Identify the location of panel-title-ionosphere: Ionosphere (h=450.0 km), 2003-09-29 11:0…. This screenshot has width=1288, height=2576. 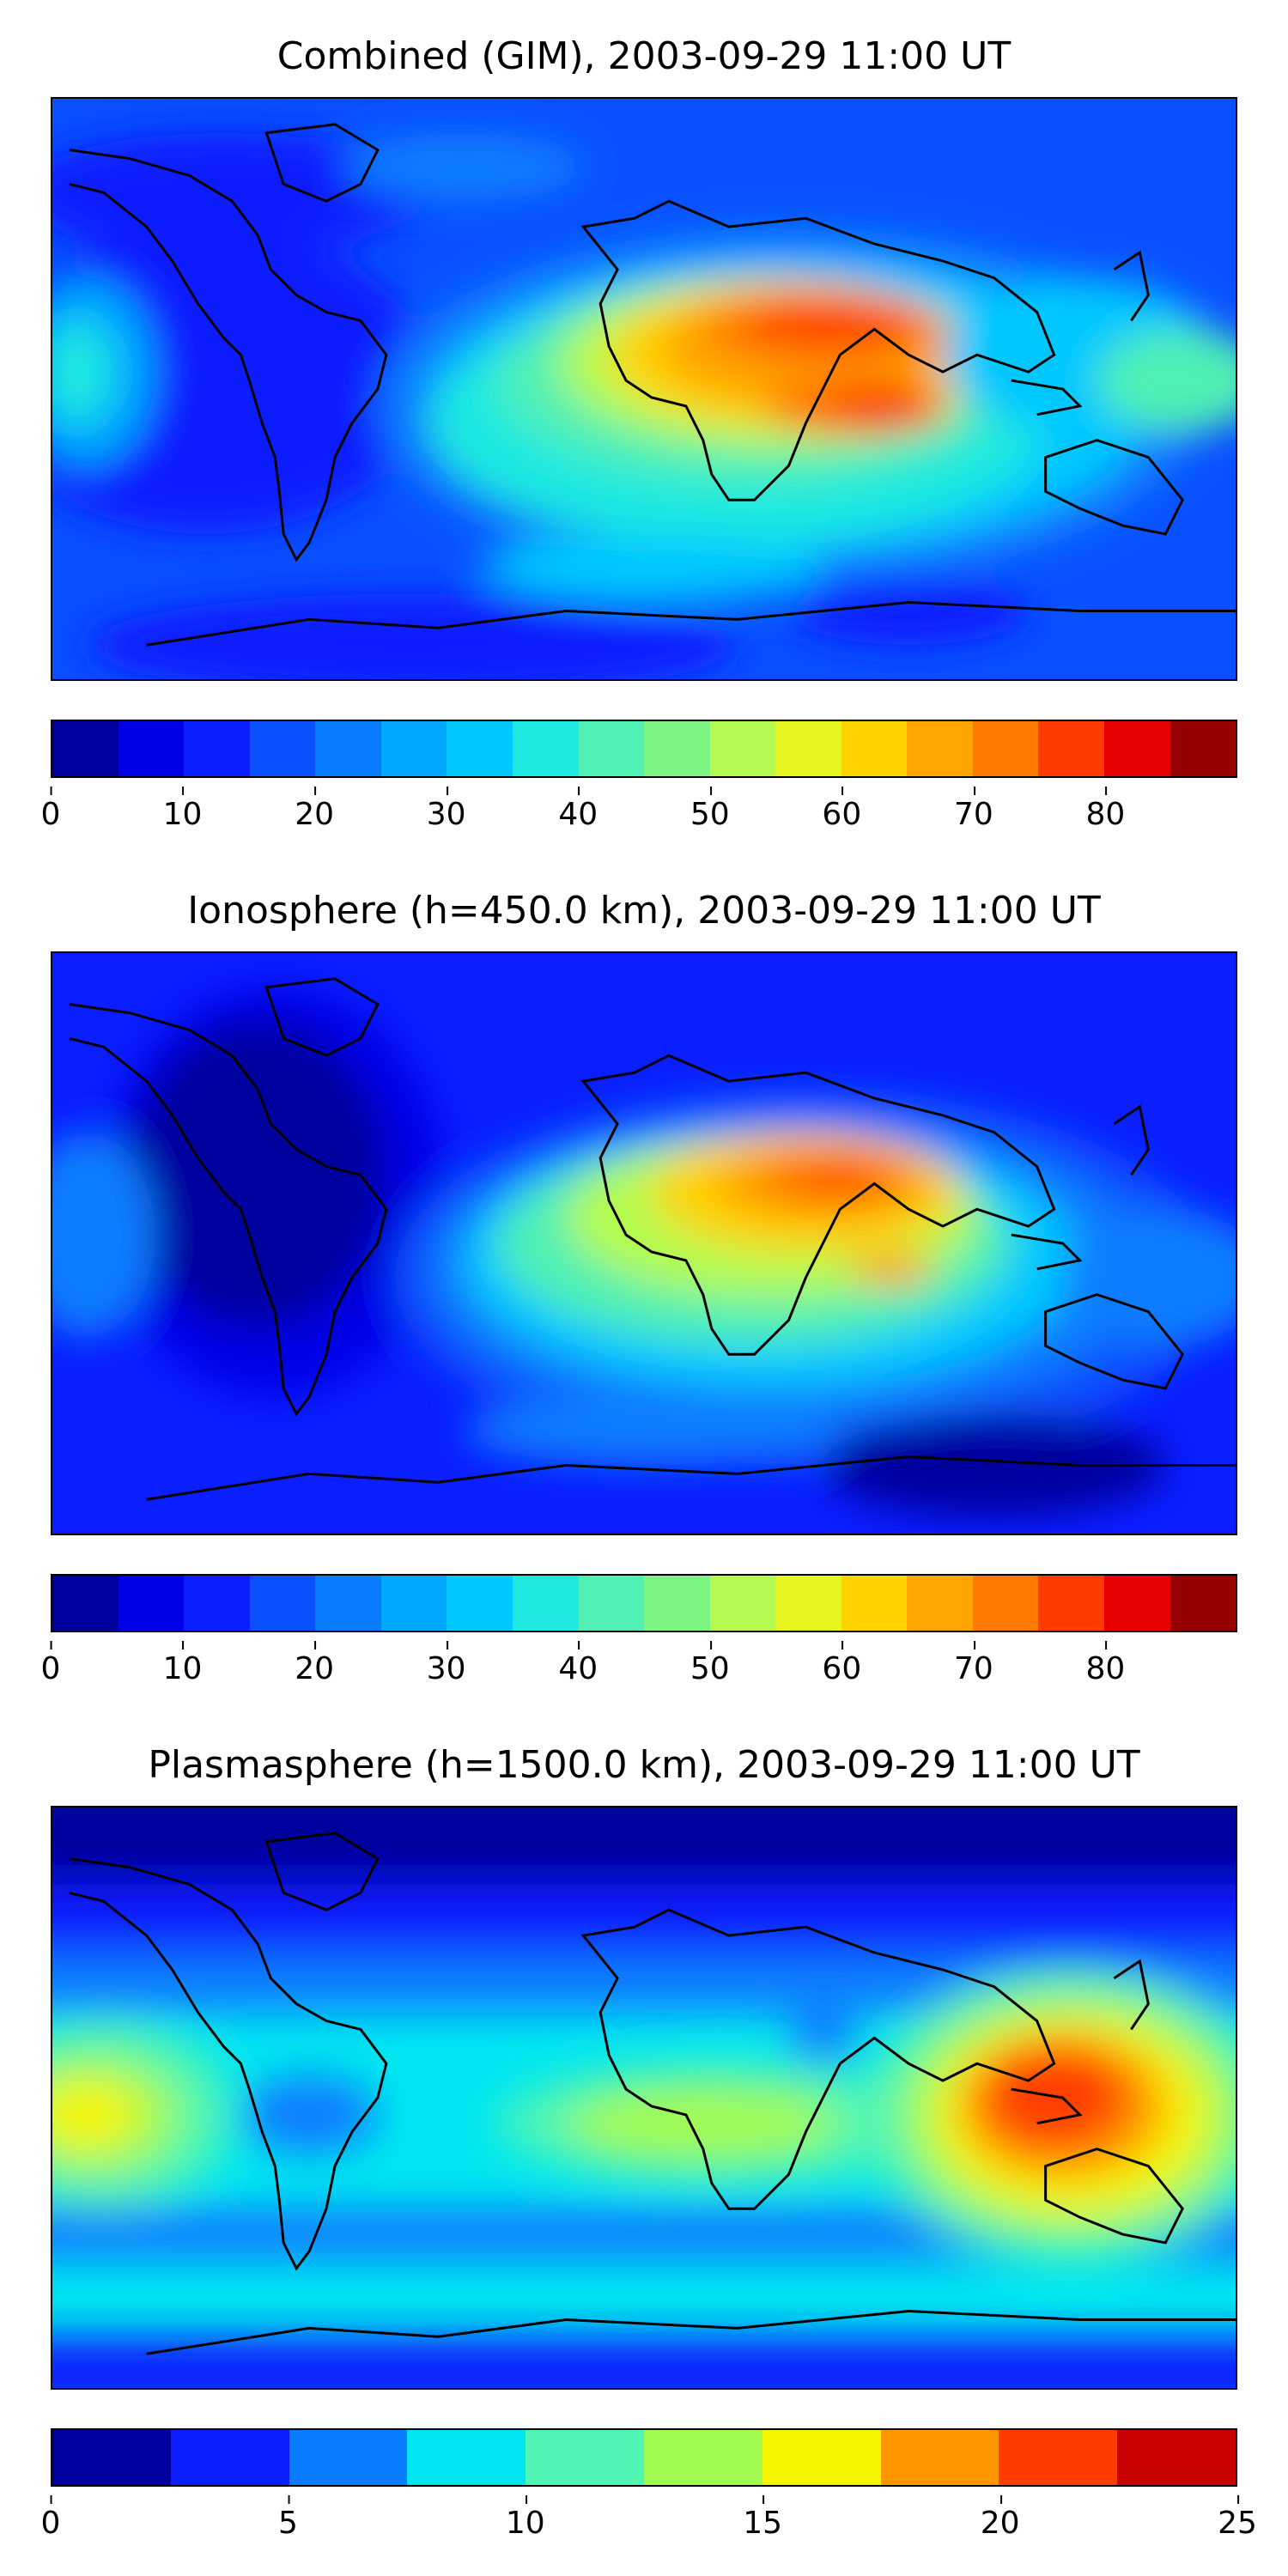
(644, 911).